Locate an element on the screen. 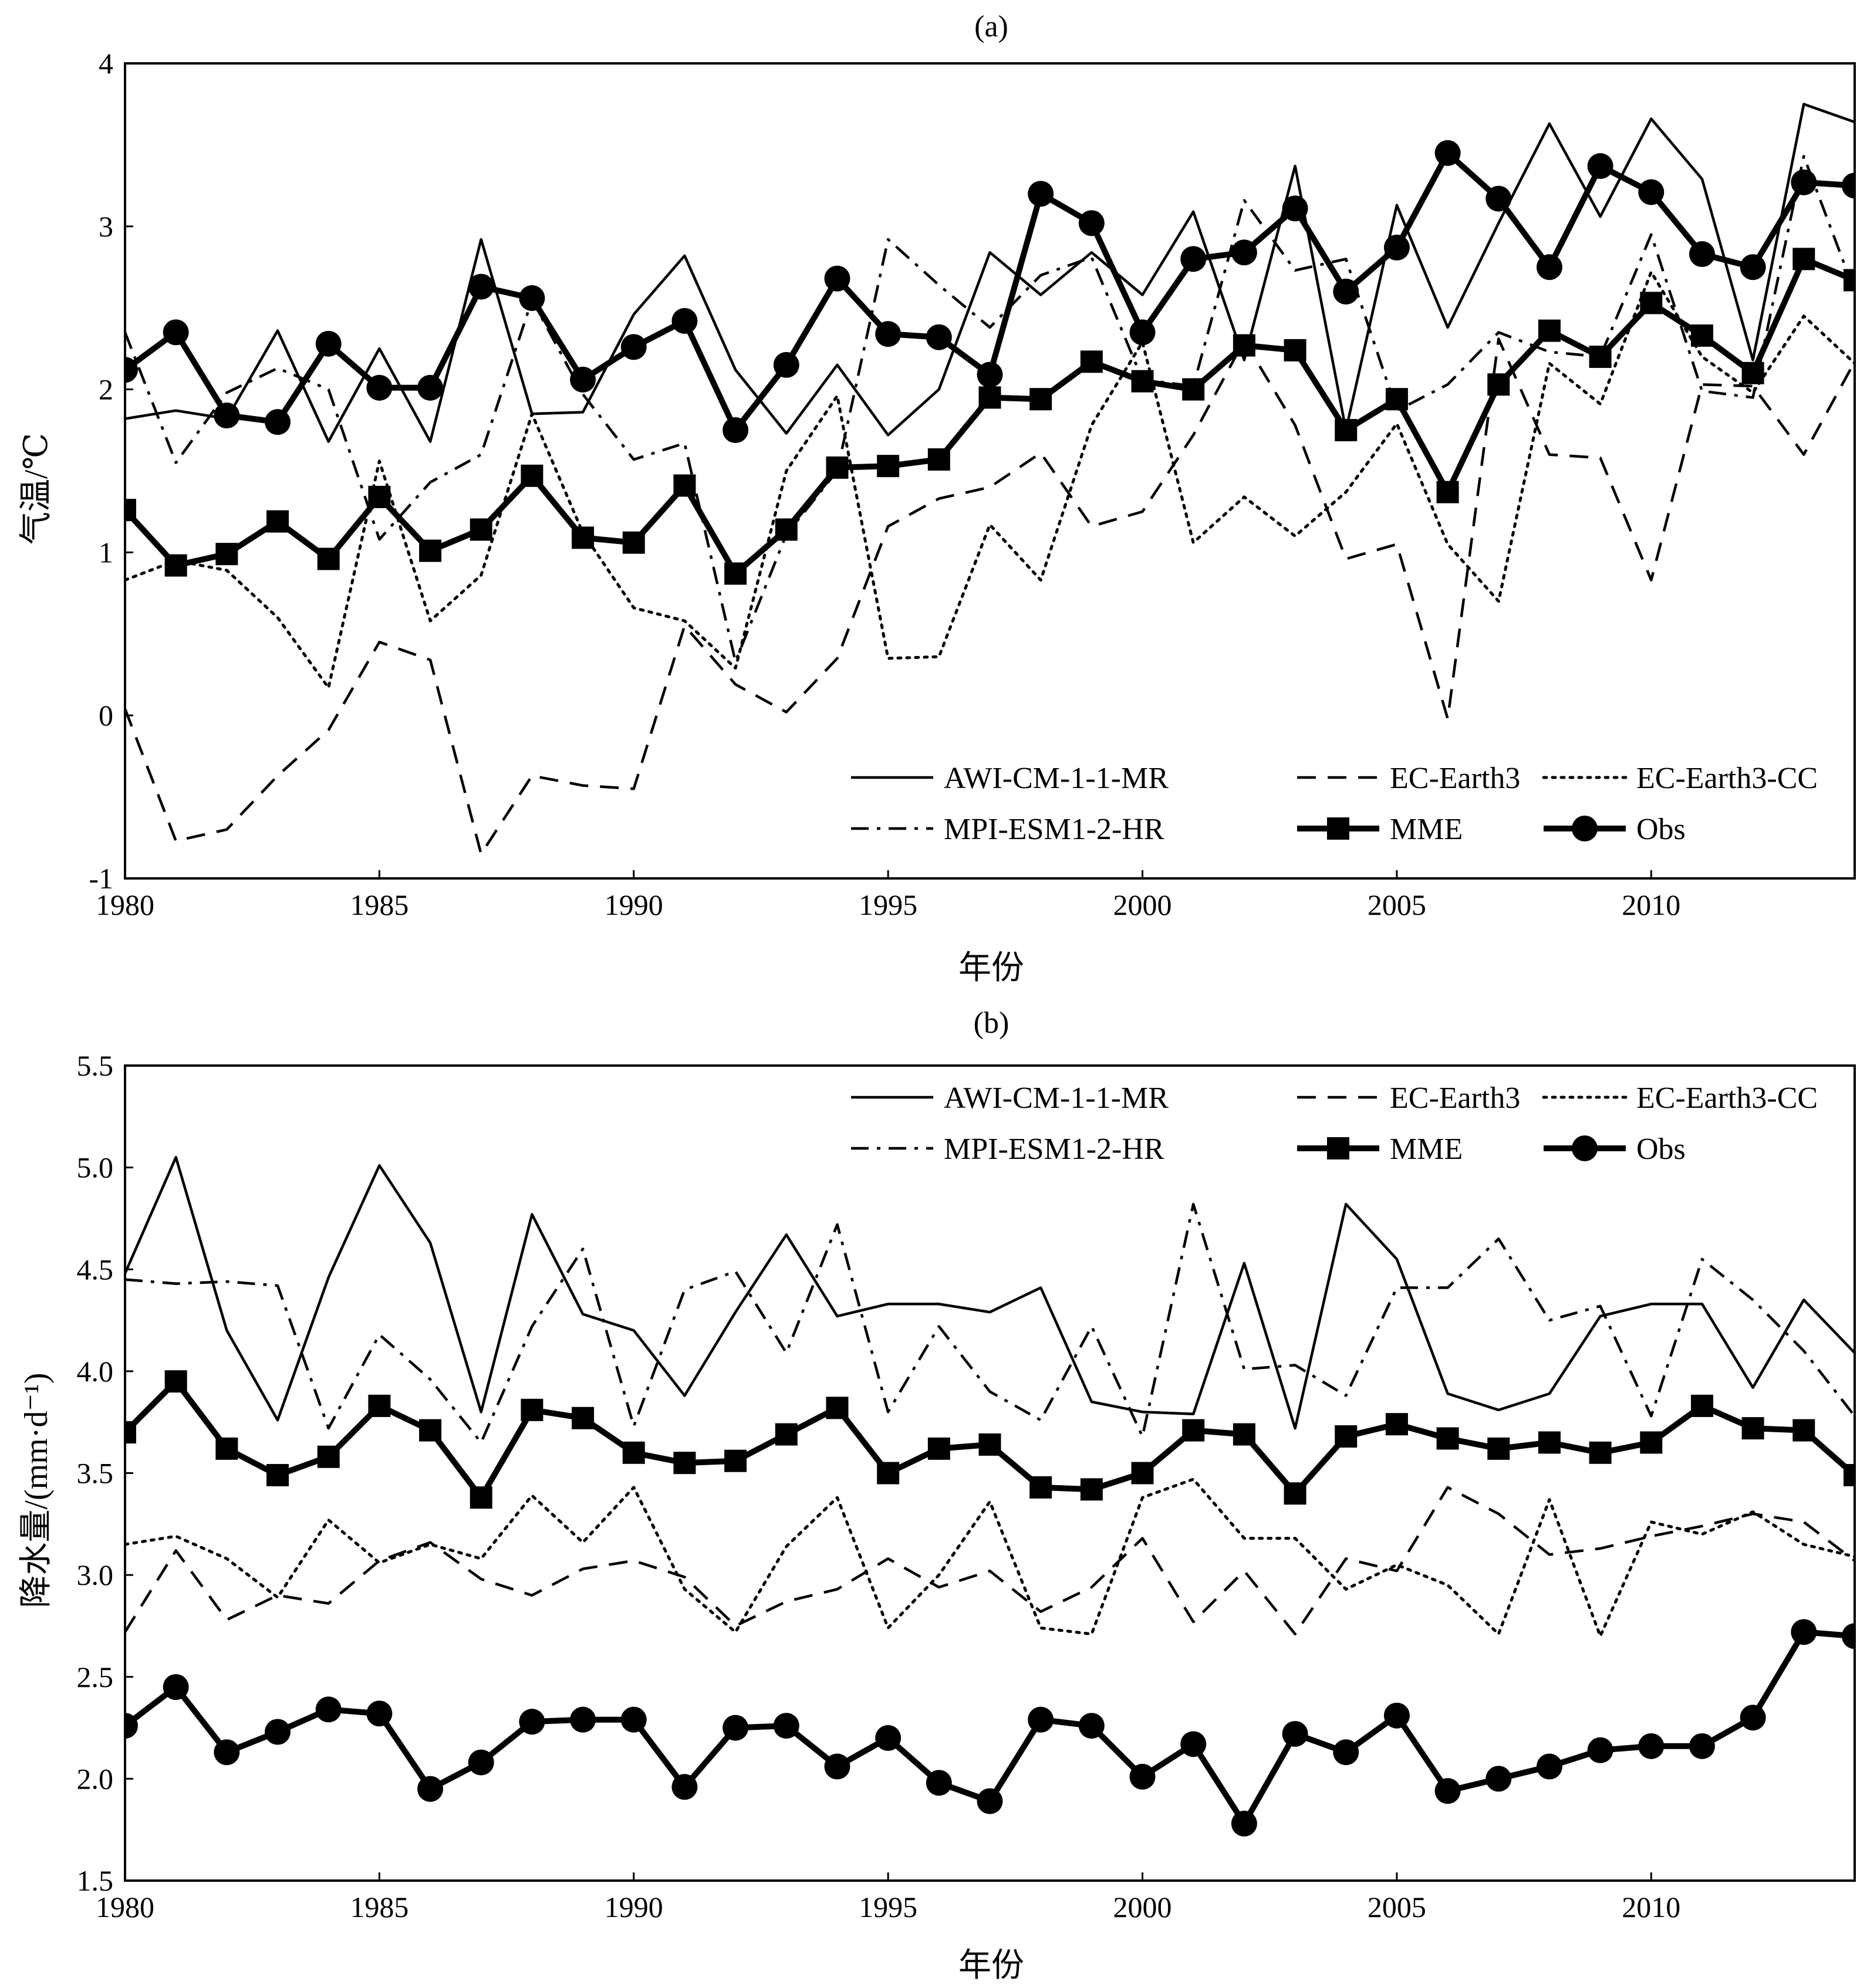 Image resolution: width=1867 pixels, height=1988 pixels. panel-b-xtick-label: 2000 is located at coordinates (1142, 1907).